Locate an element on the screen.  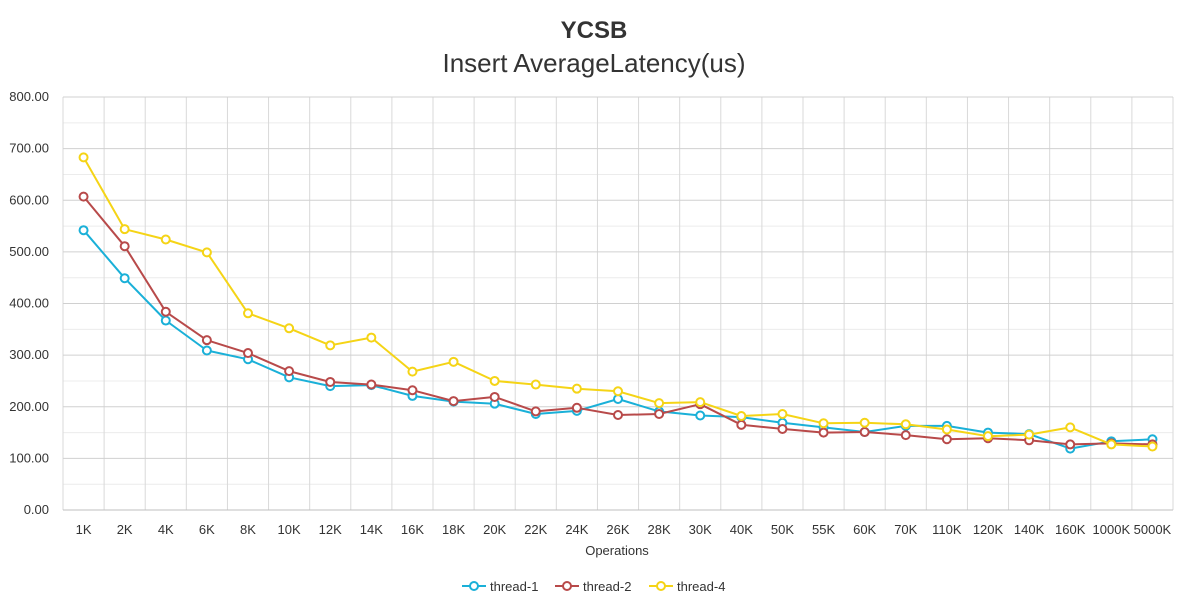
legend-item-thread-2: thread-2 is located at coordinates (593, 586).